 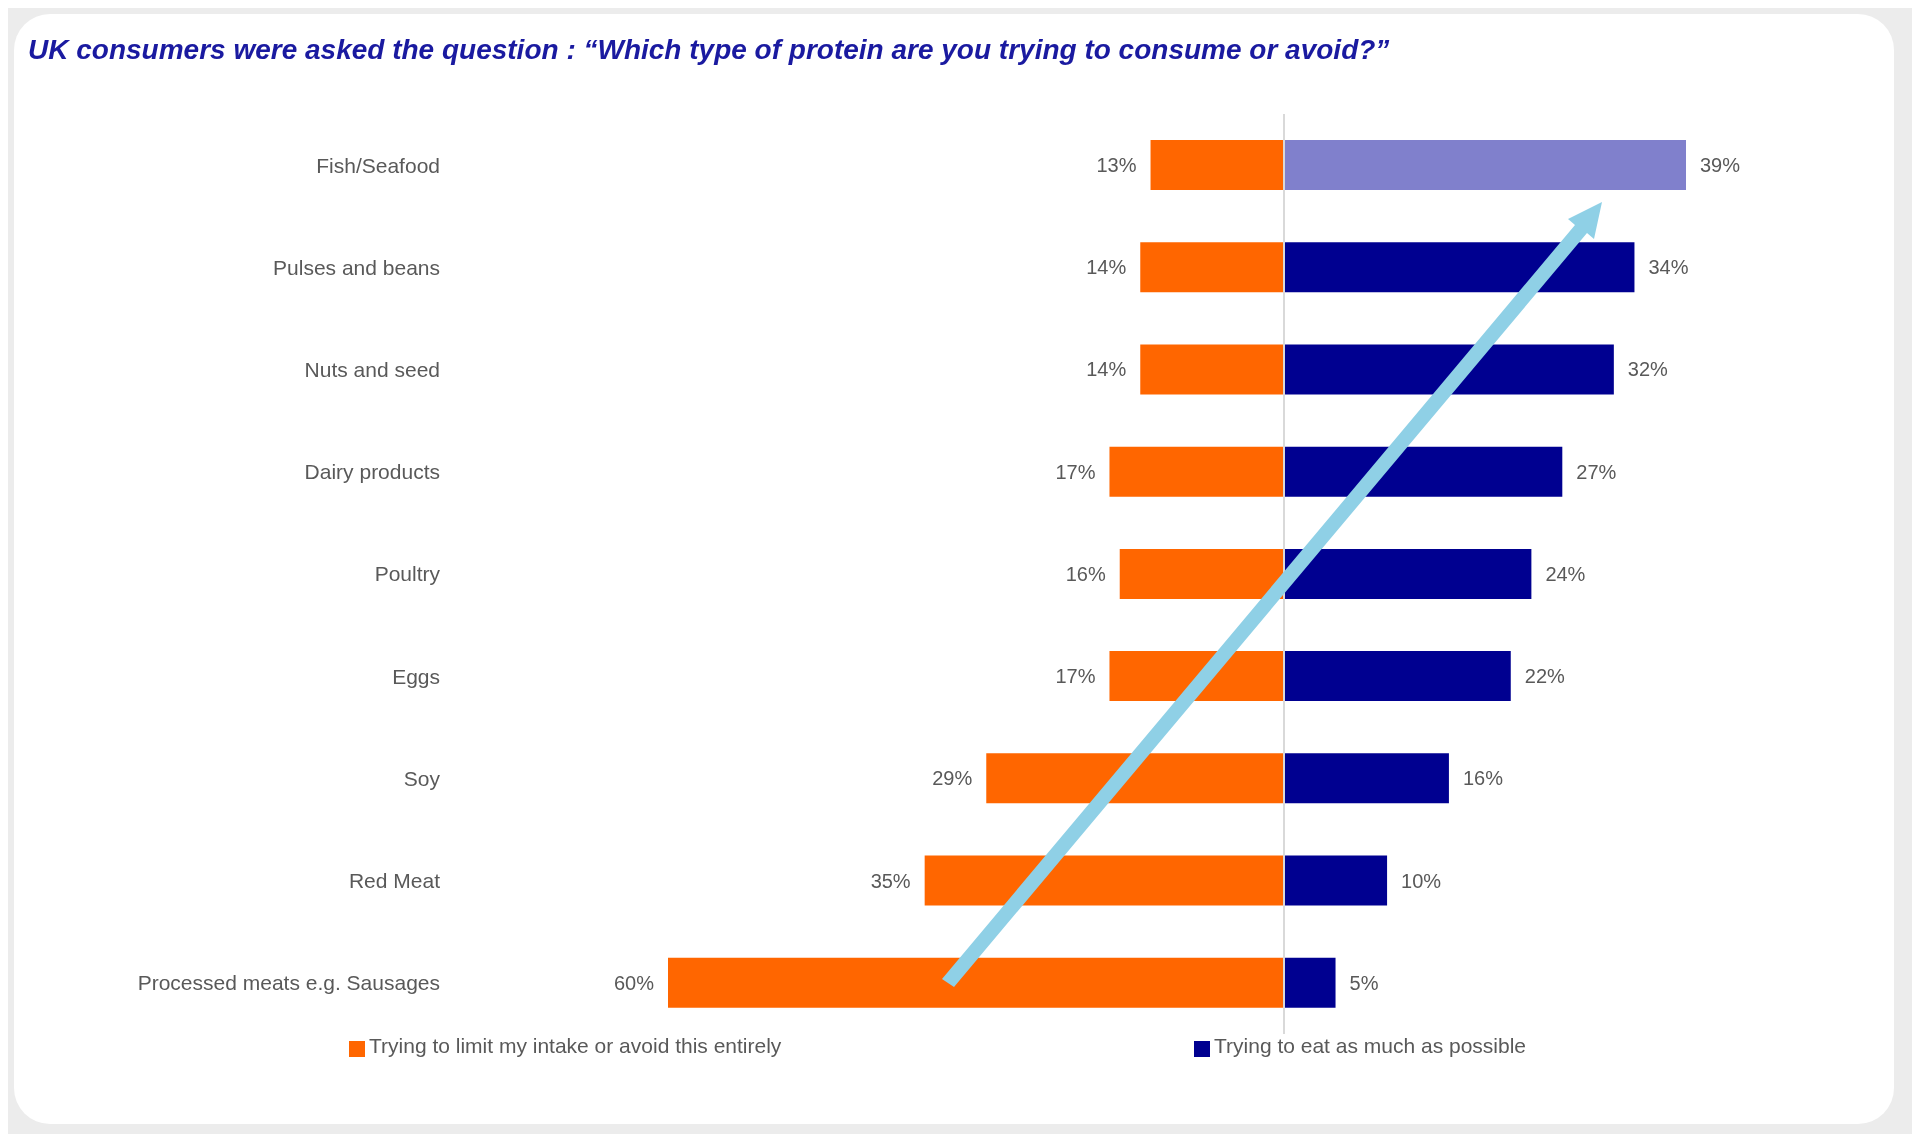 What do you see at coordinates (634, 982) in the screenshot?
I see `data-label: 60%` at bounding box center [634, 982].